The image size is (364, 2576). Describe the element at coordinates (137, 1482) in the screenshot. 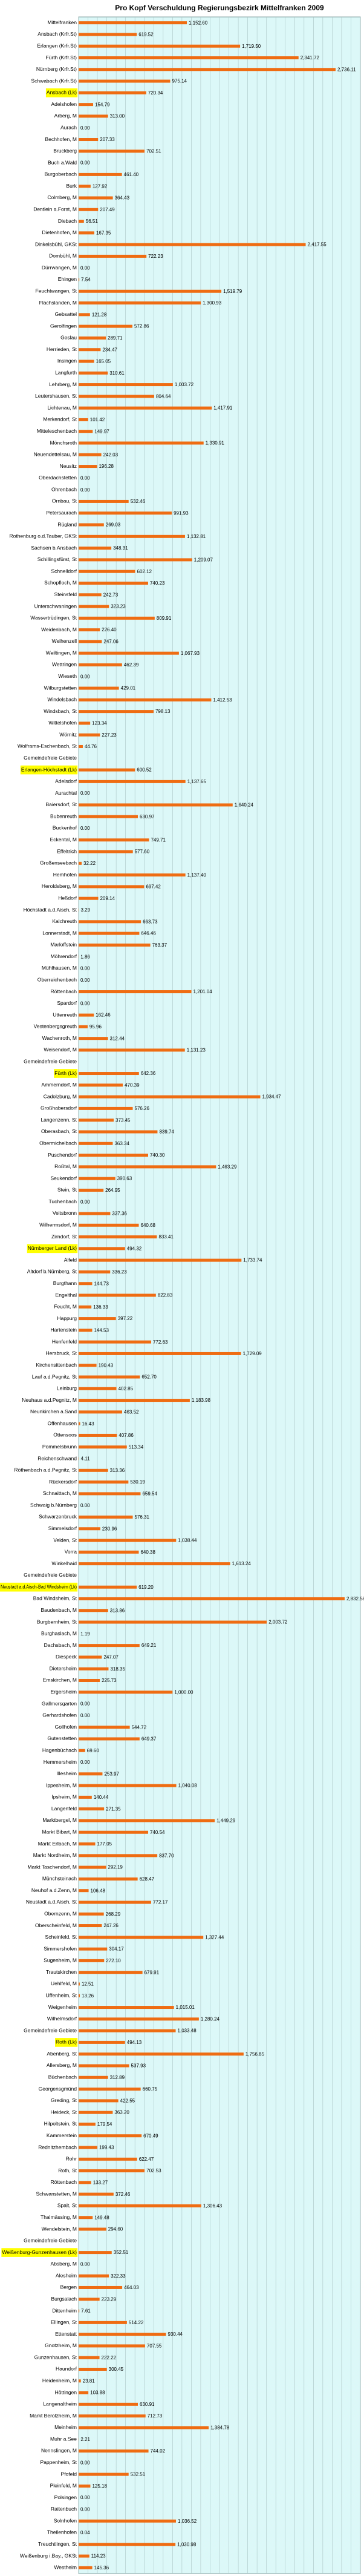

I see `value-label: 530.19` at that location.